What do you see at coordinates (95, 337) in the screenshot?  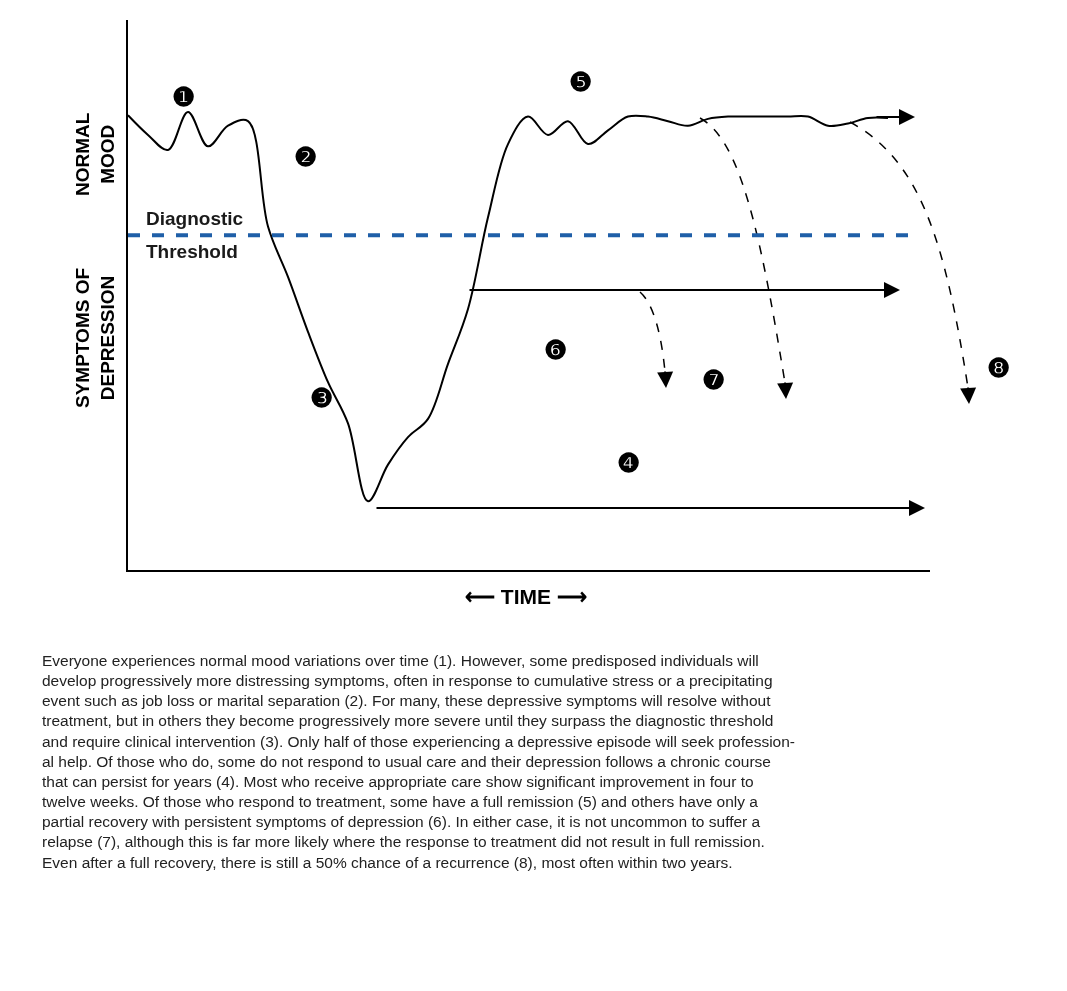 I see `y-axis-title: SYMPTOMS OF DEPRESSION` at bounding box center [95, 337].